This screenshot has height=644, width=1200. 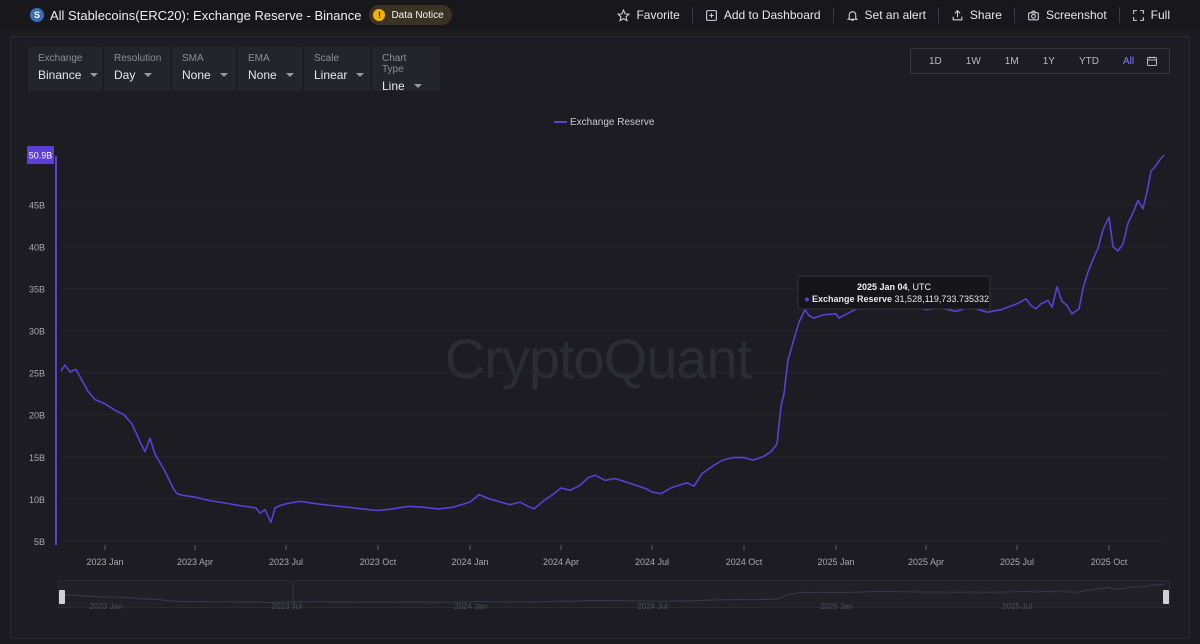 I want to click on x-tick-label: 2024 Jan, so click(x=469, y=562).